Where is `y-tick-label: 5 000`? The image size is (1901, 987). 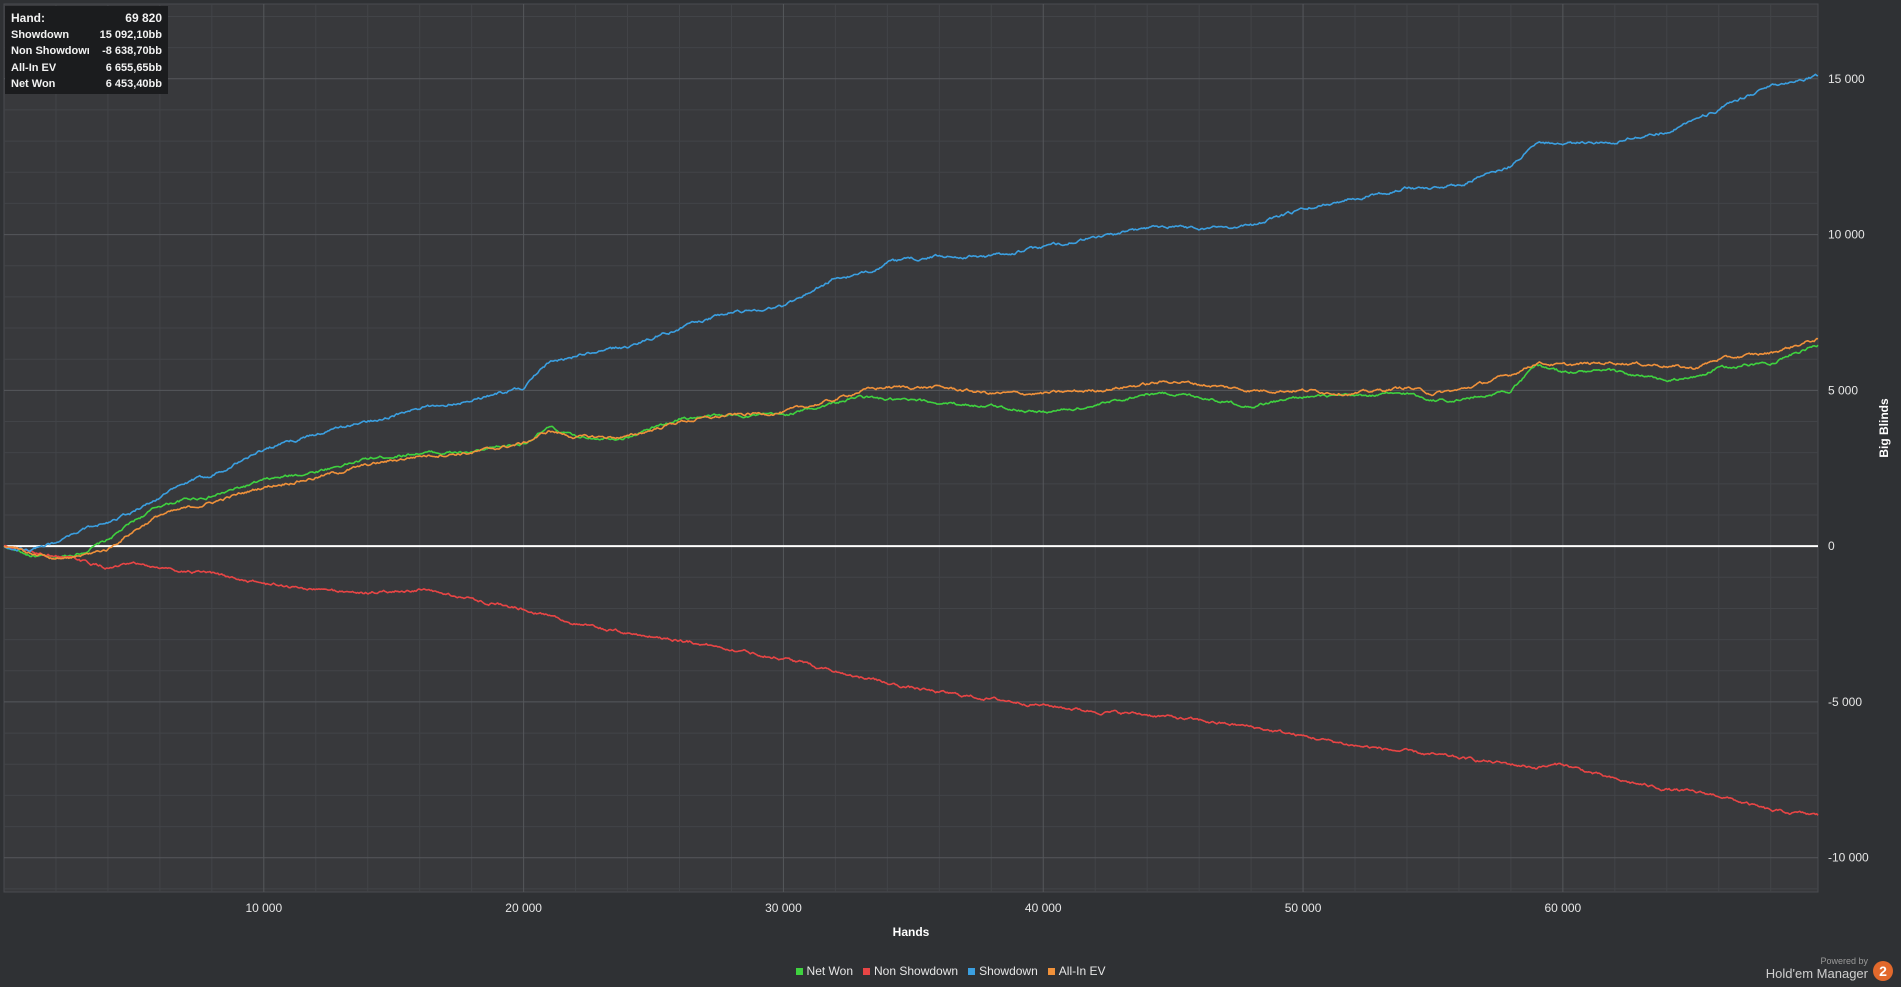 y-tick-label: 5 000 is located at coordinates (1843, 390).